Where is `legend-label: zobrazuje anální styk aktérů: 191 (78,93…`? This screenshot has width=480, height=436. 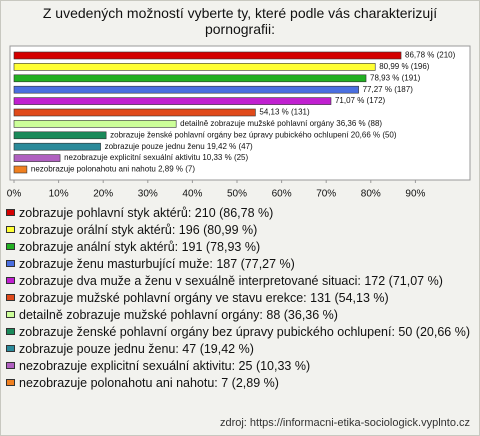
legend-label: zobrazuje anální styk aktérů: 191 (78,93… is located at coordinates (140, 247).